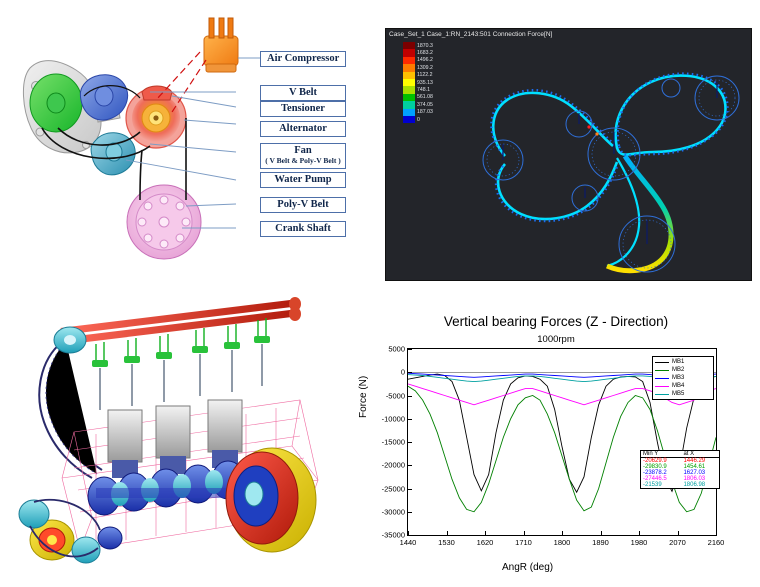  I want to click on legend-item: MB2, so click(683, 370).